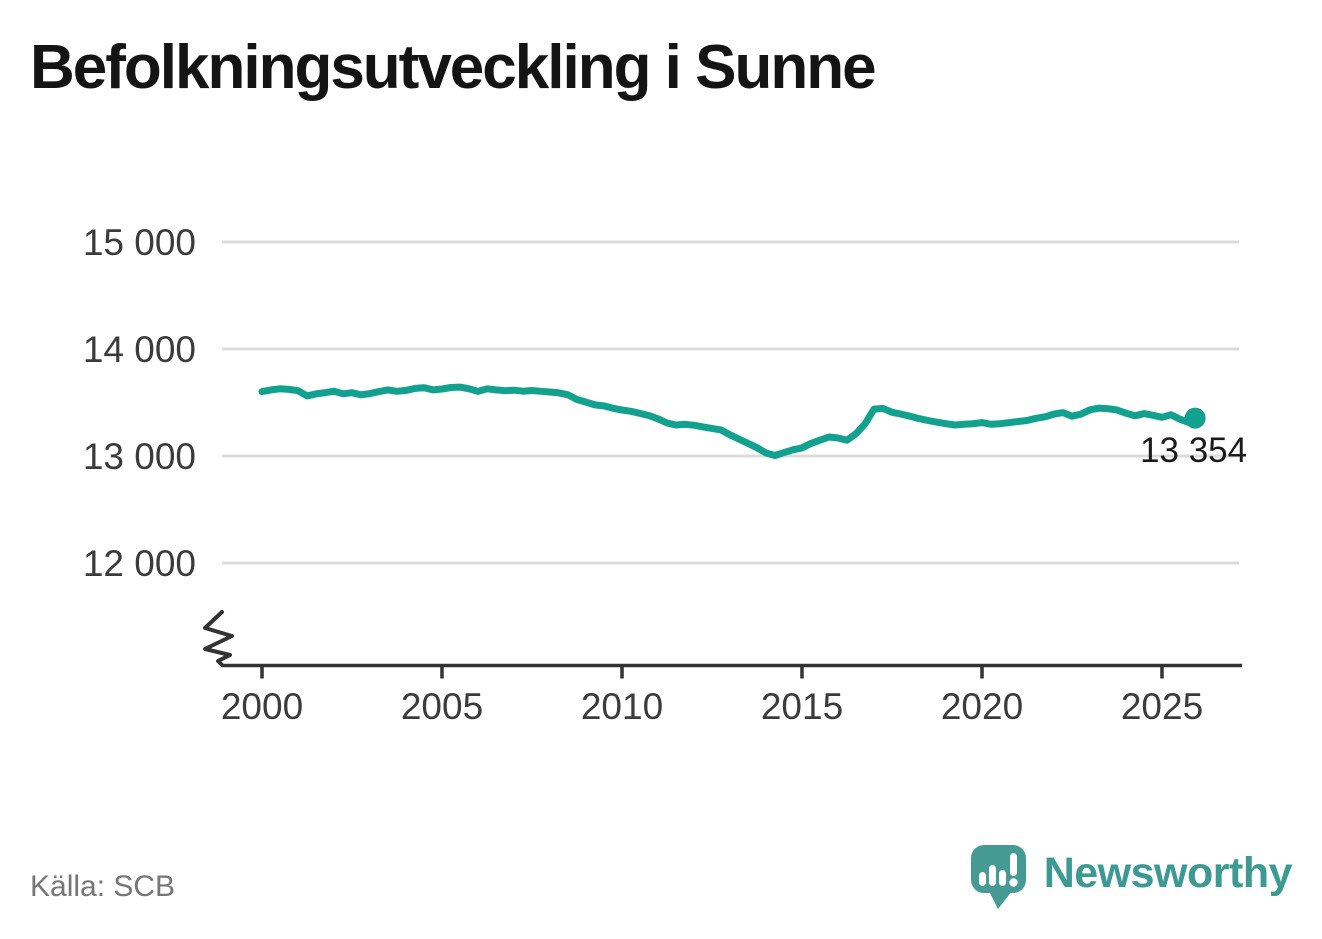 This screenshot has width=1322, height=939. What do you see at coordinates (802, 706) in the screenshot?
I see `x-tick-label: 2015` at bounding box center [802, 706].